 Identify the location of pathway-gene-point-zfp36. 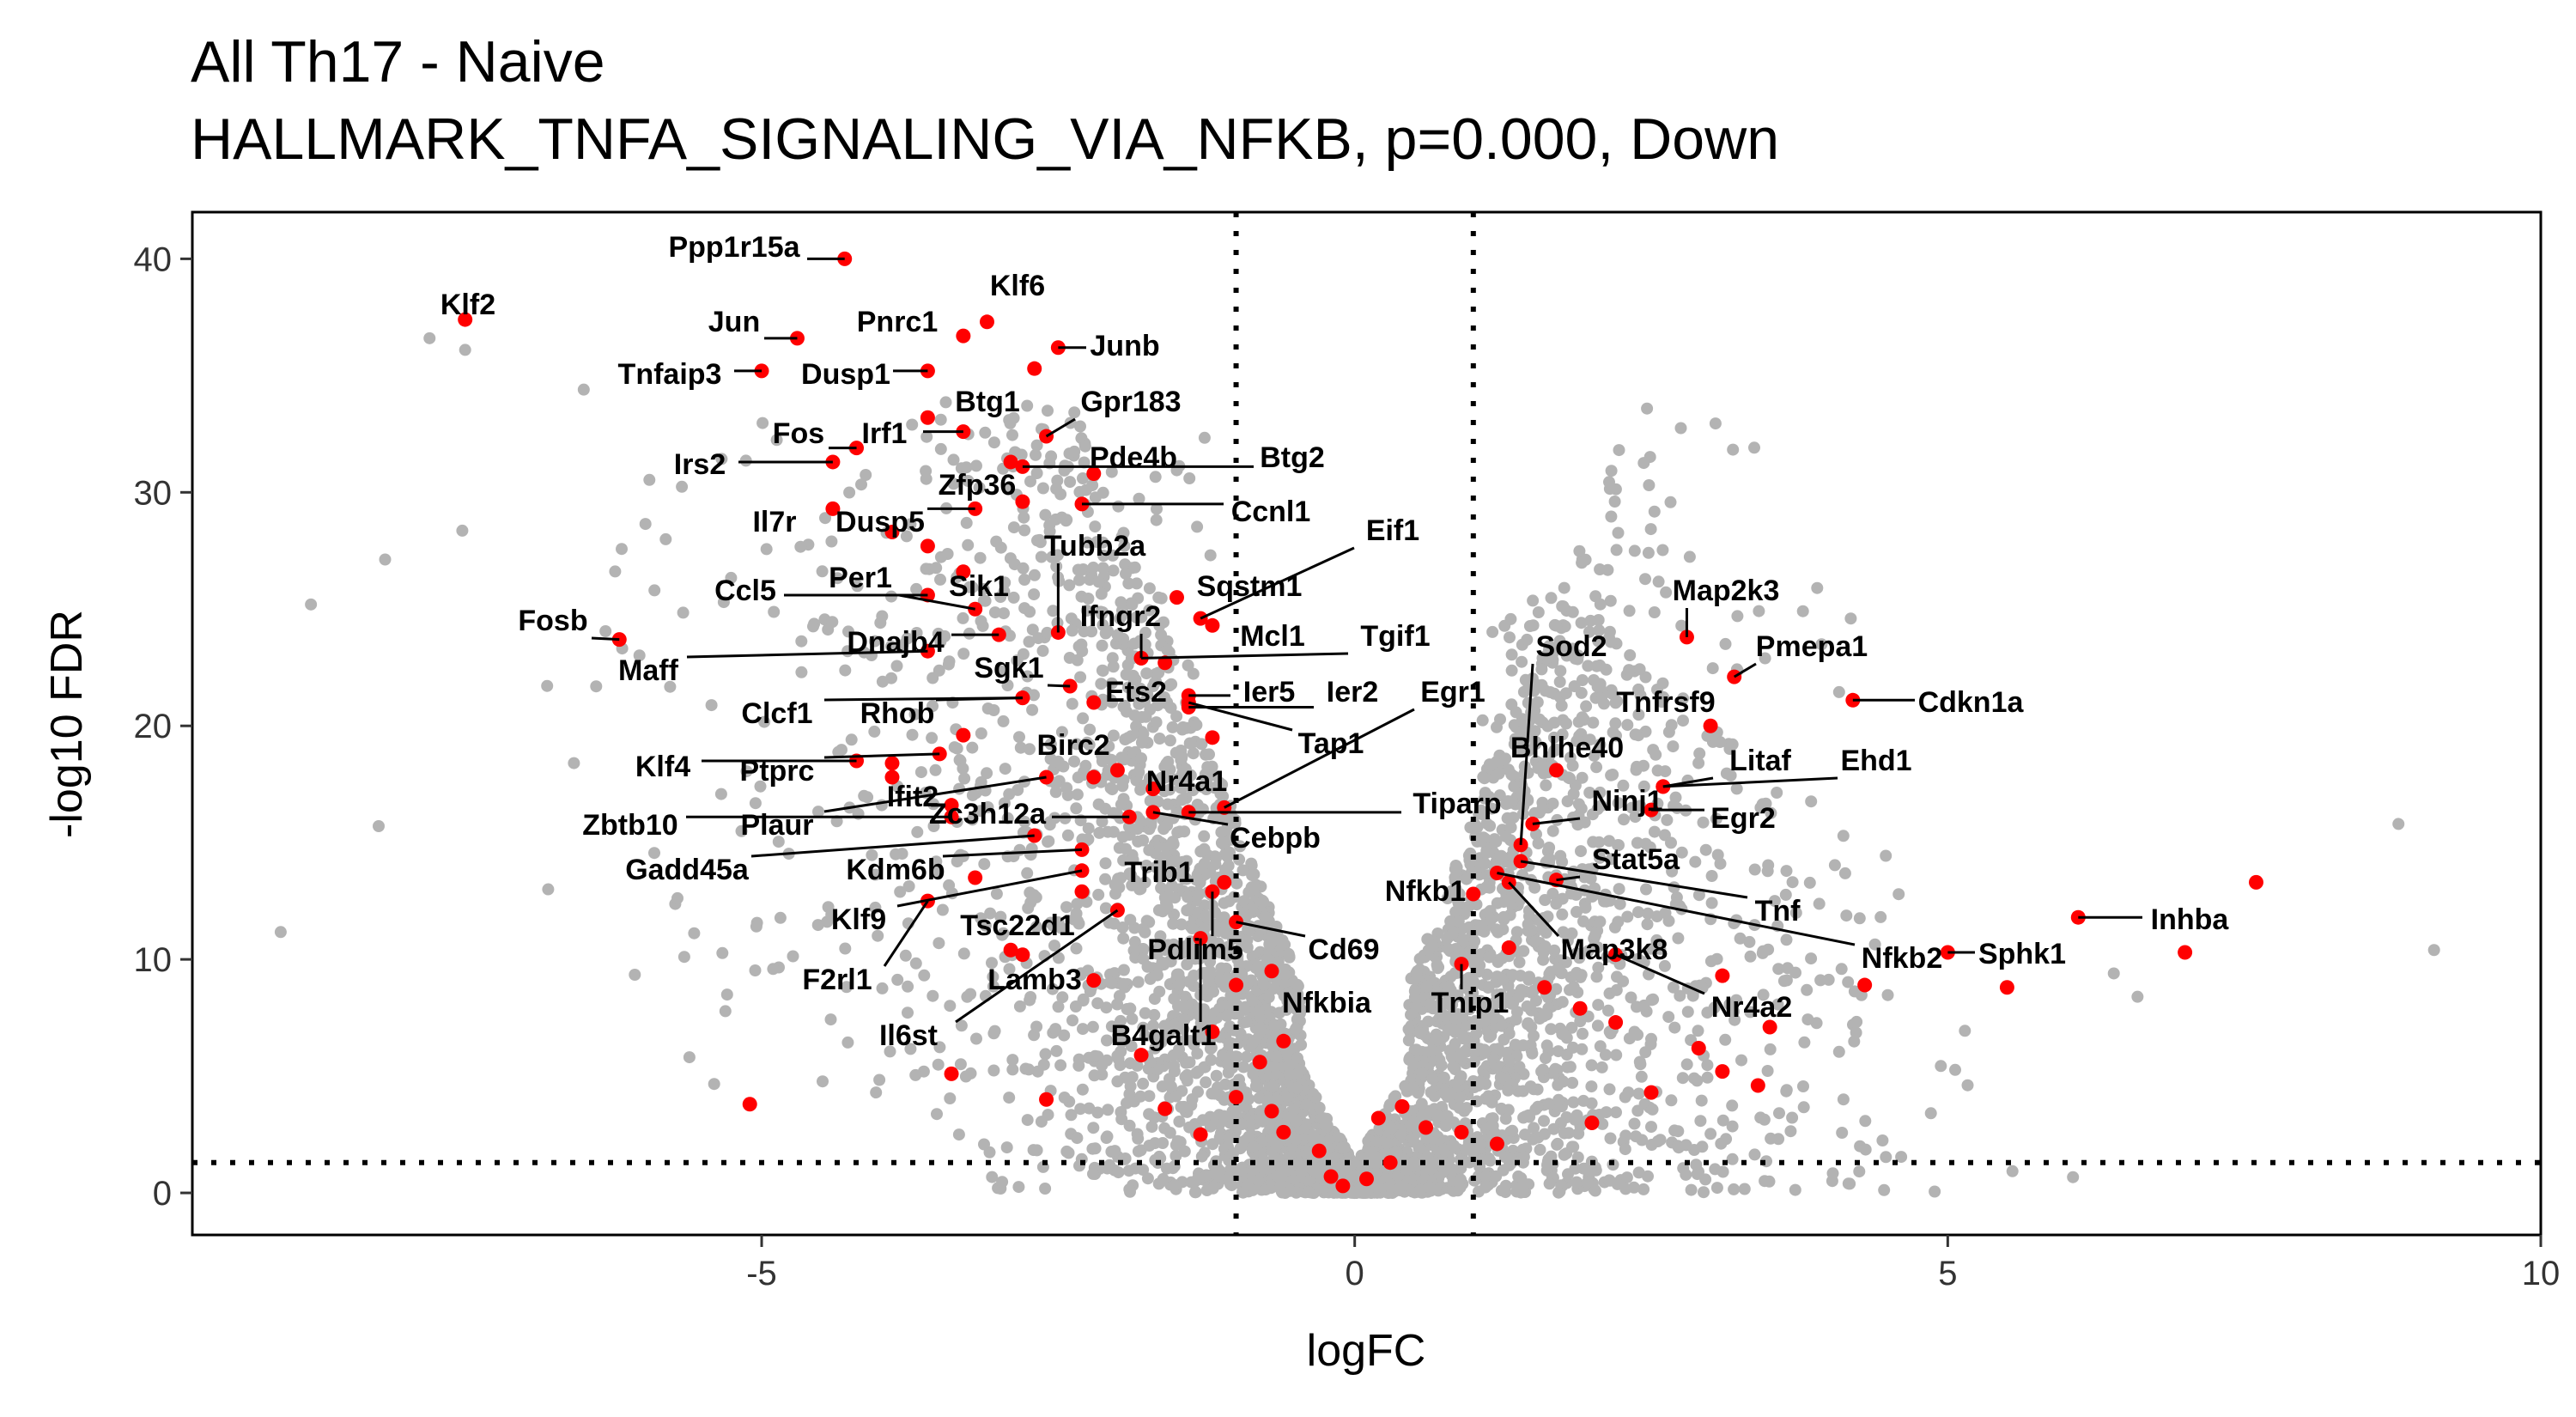
(1023, 501).